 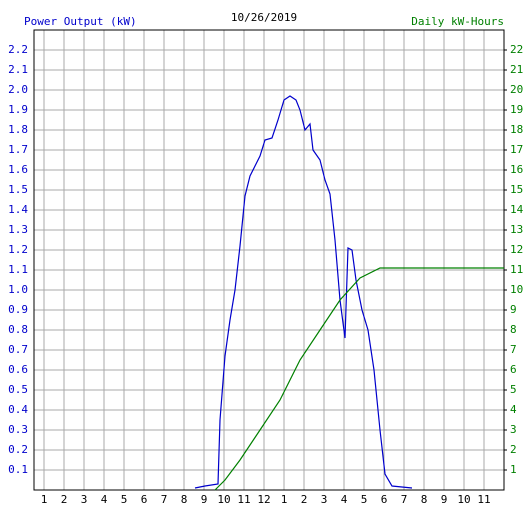 What do you see at coordinates (516, 129) in the screenshot?
I see `y2-tick-label: 18` at bounding box center [516, 129].